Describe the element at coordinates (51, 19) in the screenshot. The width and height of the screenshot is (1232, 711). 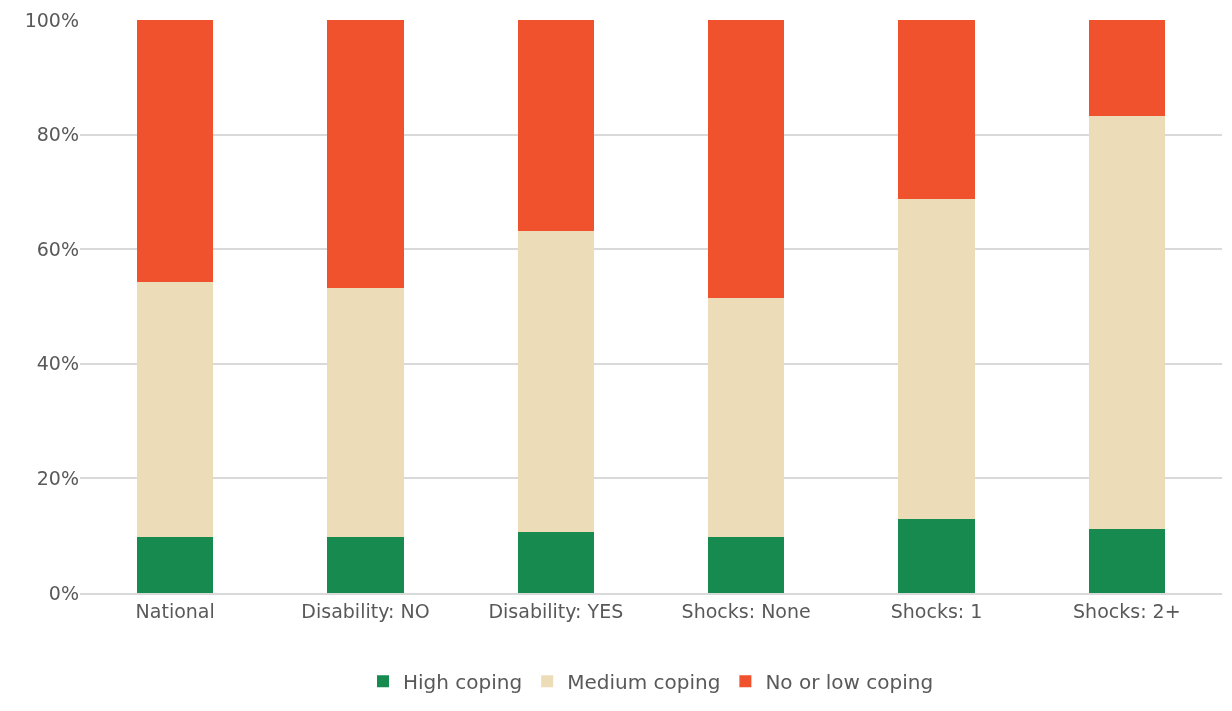
I see `y-tick-label: 100%` at that location.